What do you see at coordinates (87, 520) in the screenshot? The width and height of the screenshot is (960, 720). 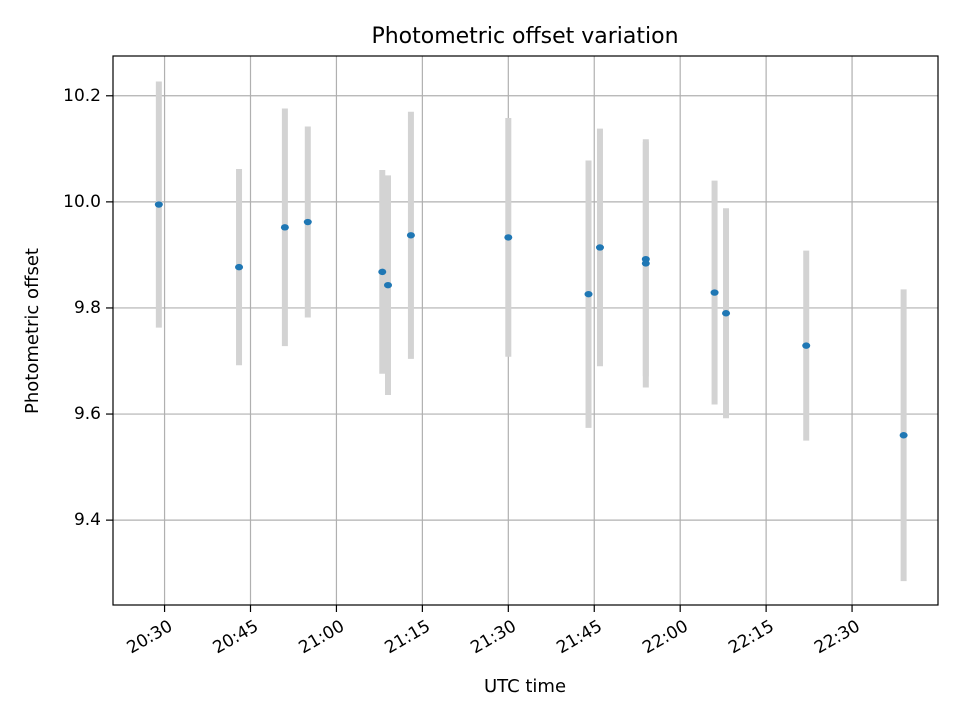 I see `y-tick-label: 9.4` at bounding box center [87, 520].